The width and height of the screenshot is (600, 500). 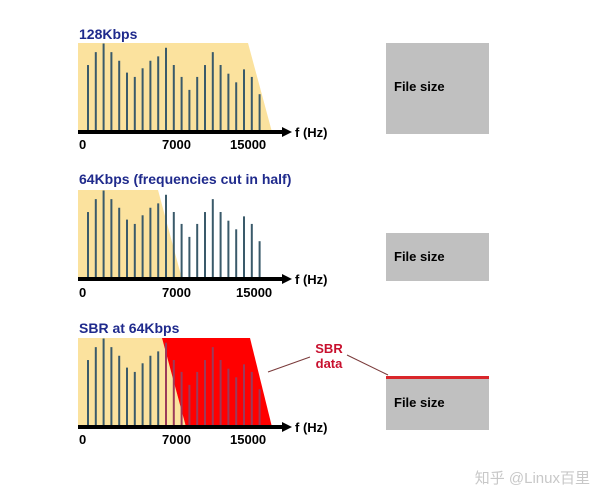 What do you see at coordinates (329, 348) in the screenshot?
I see `sbr-label-line1: SBR` at bounding box center [329, 348].